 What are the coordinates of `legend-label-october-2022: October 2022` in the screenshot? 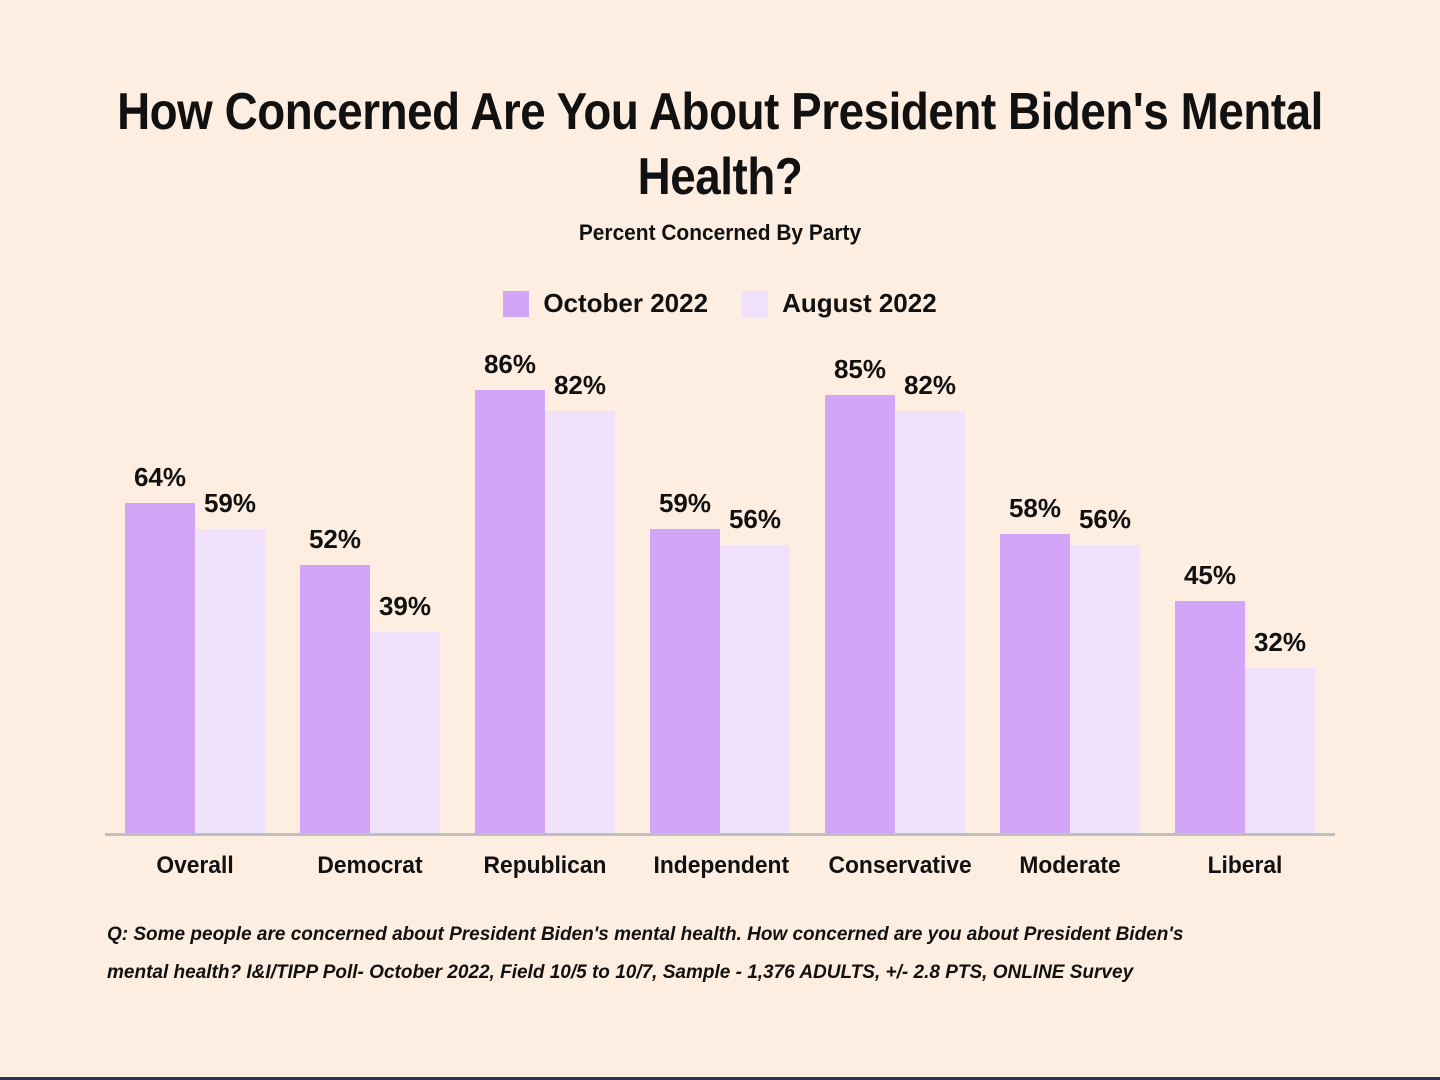 It's located at (626, 303).